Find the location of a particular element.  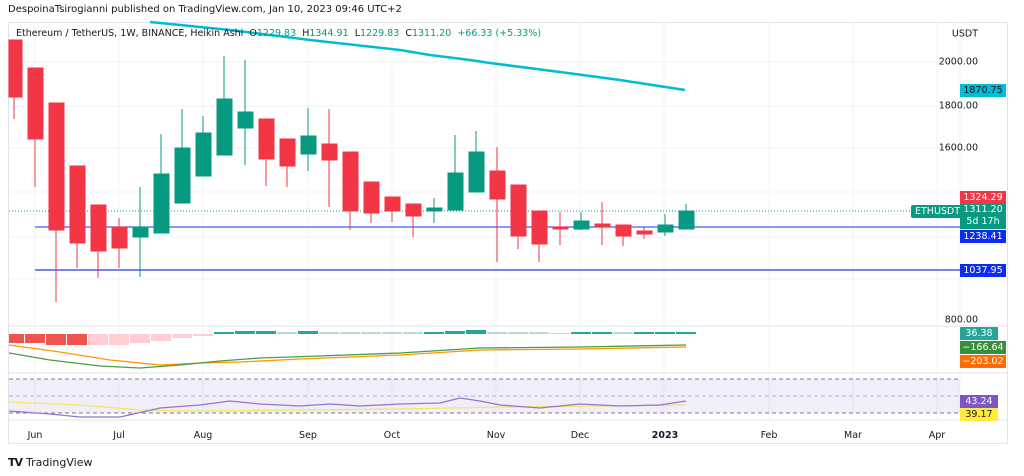

rsi-line is located at coordinates (347, 407).